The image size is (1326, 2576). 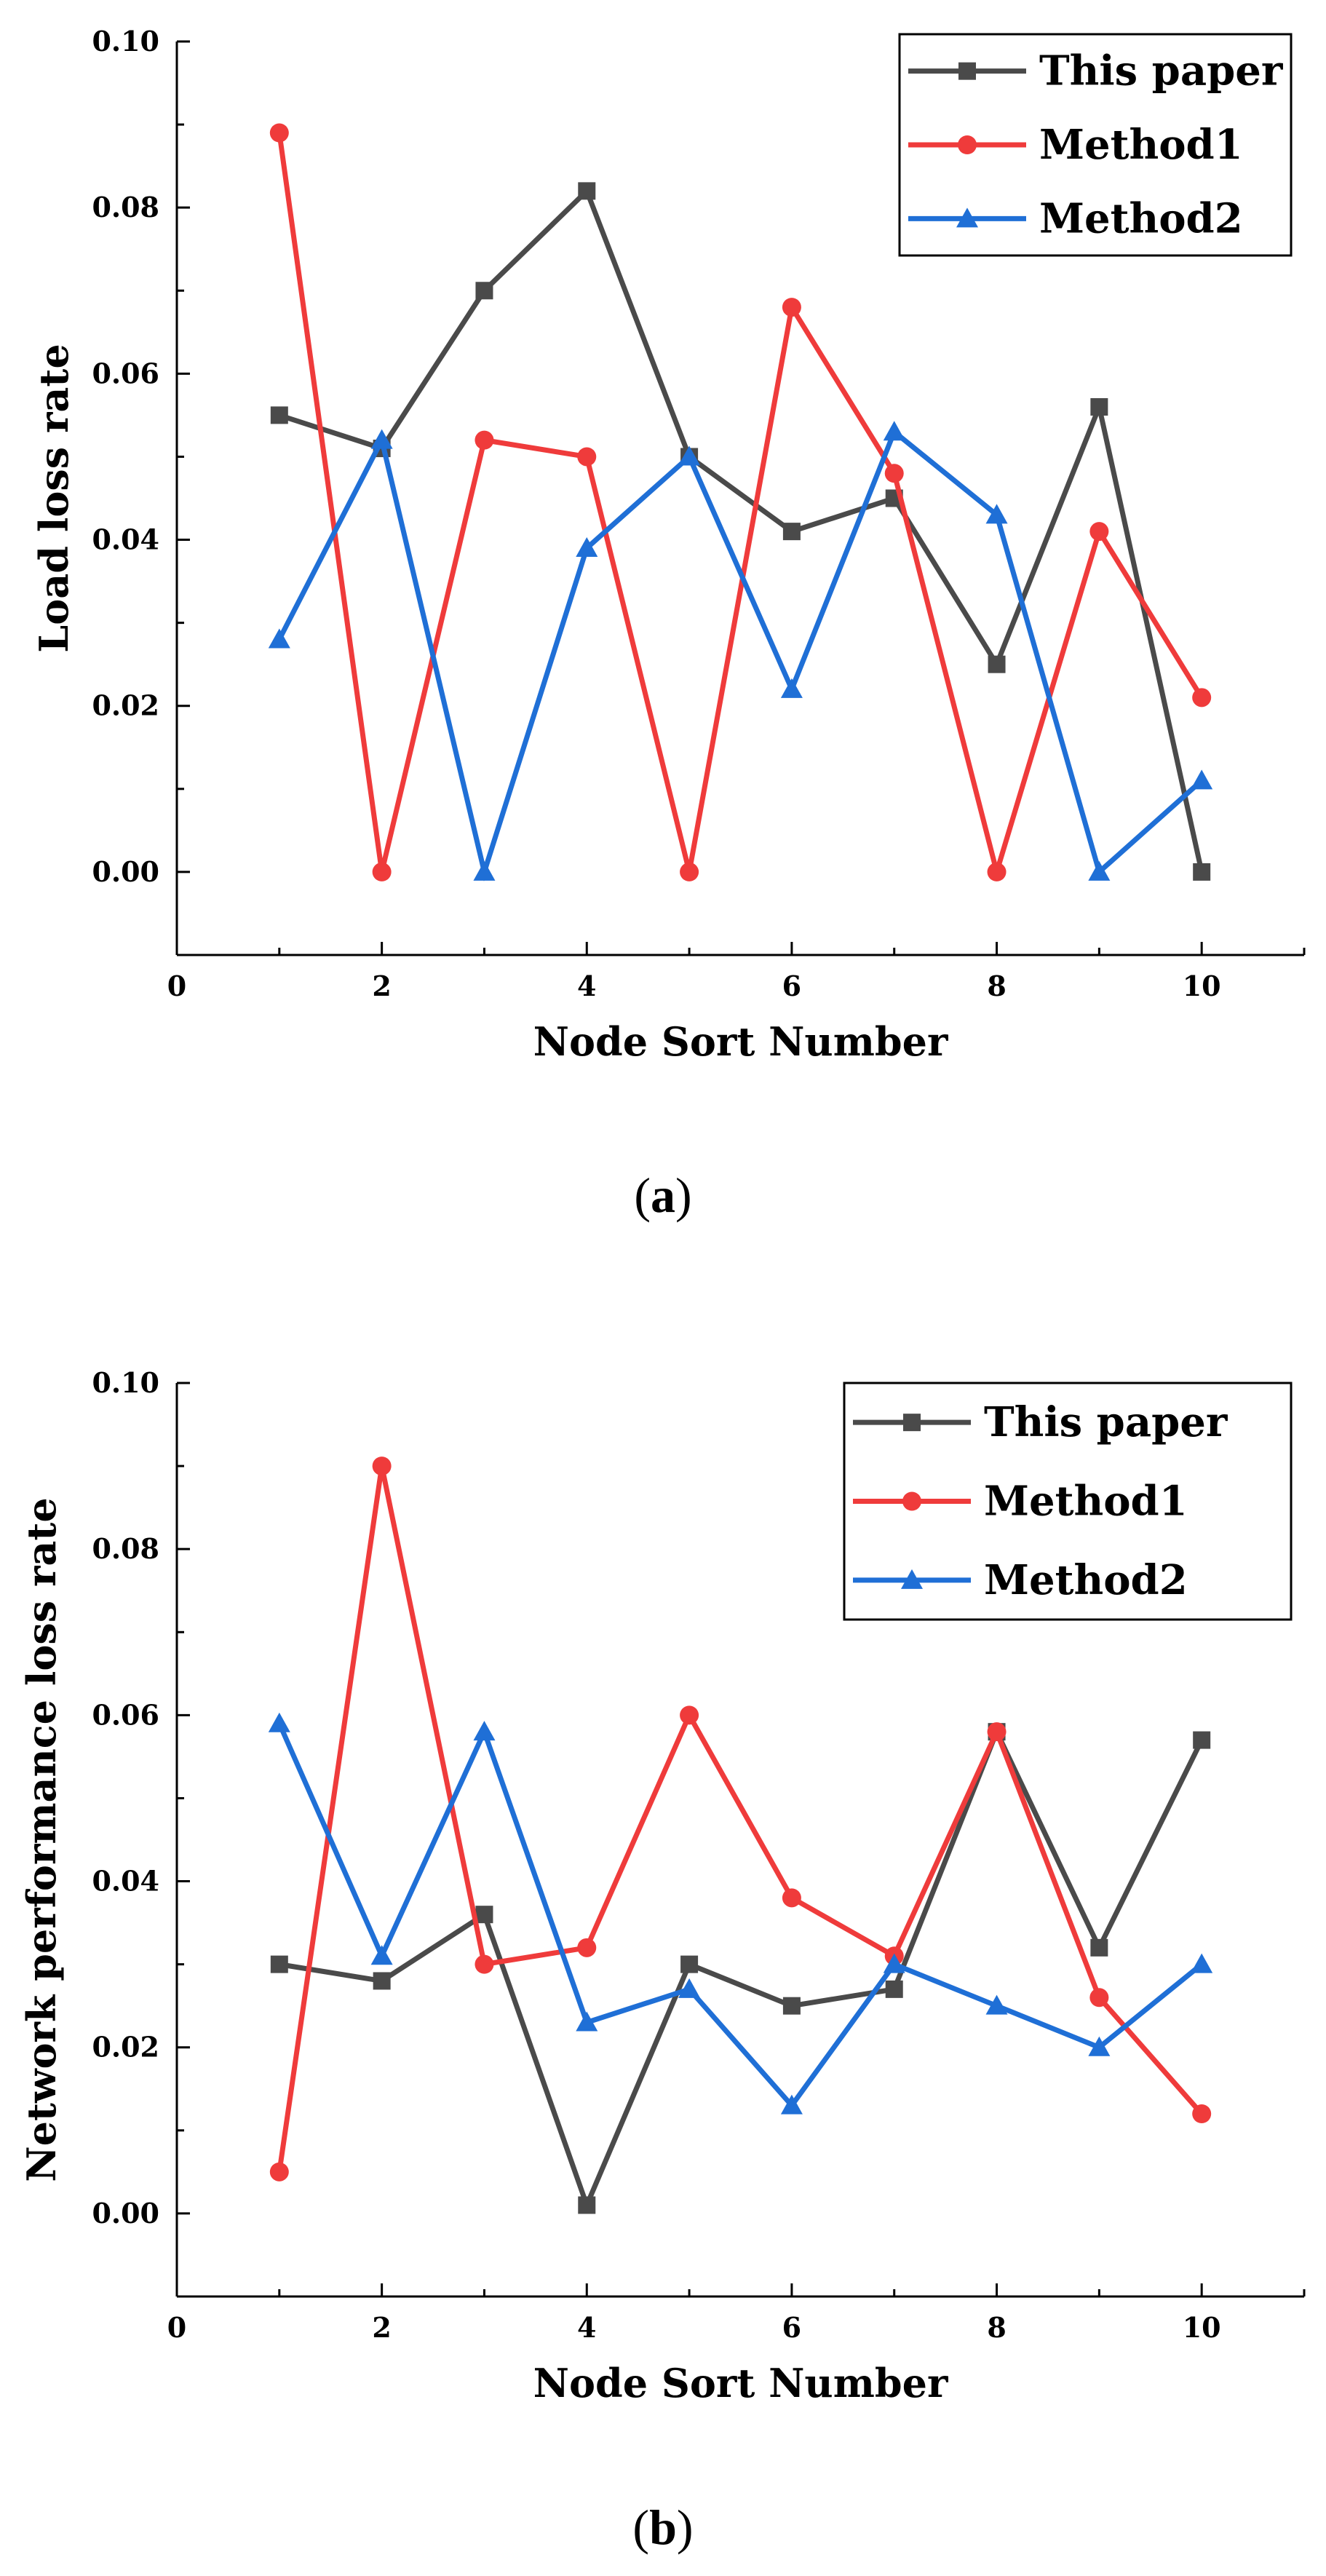 I want to click on panel-b-x-tick-label: 4, so click(x=586, y=2327).